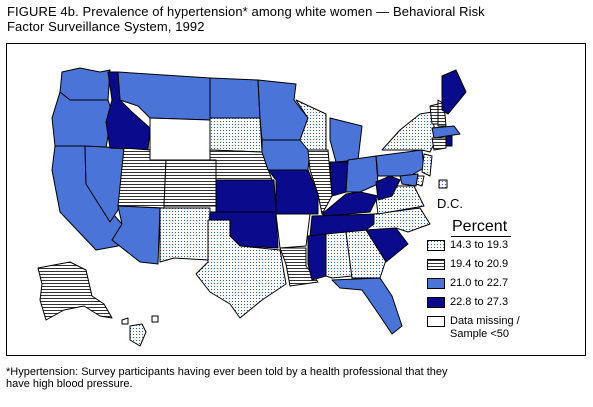  What do you see at coordinates (480, 334) in the screenshot?
I see `legend-label-5-line2: Sample <50` at bounding box center [480, 334].